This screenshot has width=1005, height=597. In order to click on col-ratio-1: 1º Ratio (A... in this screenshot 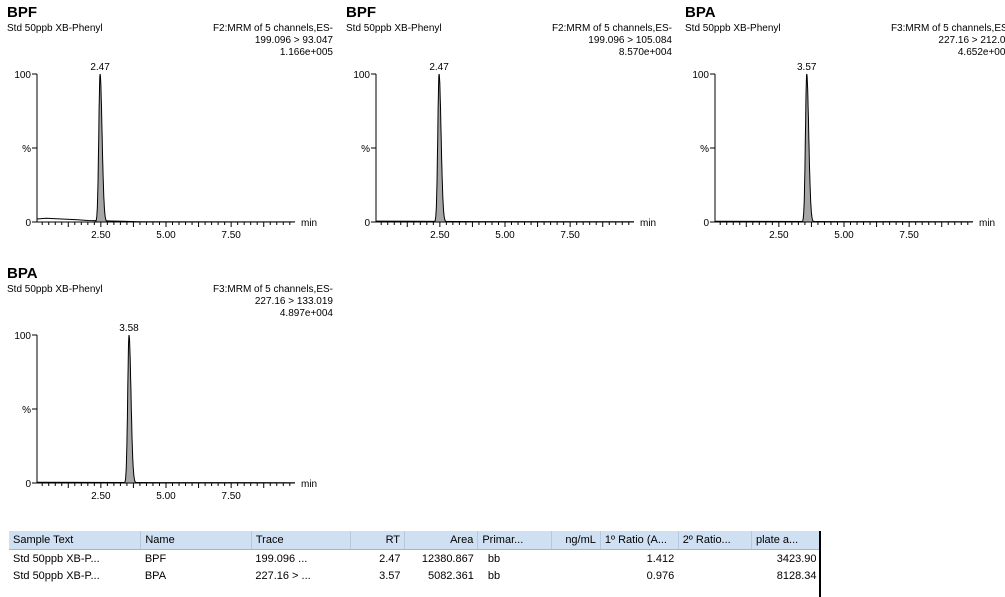, I will do `click(639, 540)`.